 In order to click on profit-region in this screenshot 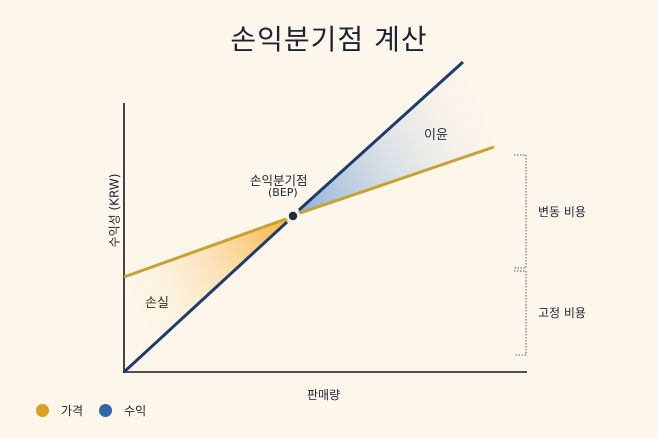, I will do `click(393, 139)`.